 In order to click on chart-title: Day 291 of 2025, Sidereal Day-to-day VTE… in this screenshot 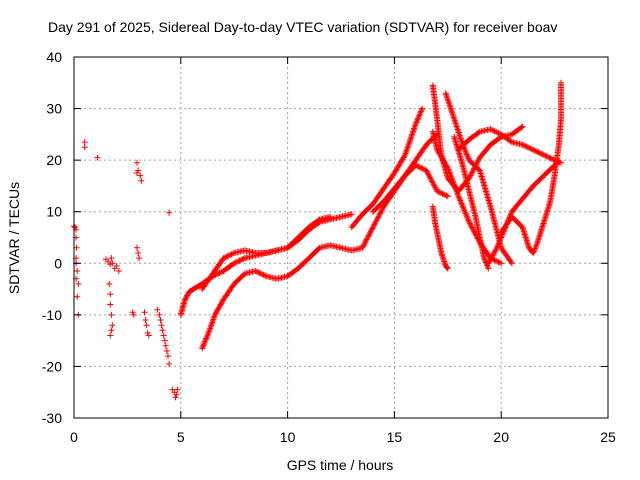, I will do `click(302, 27)`.